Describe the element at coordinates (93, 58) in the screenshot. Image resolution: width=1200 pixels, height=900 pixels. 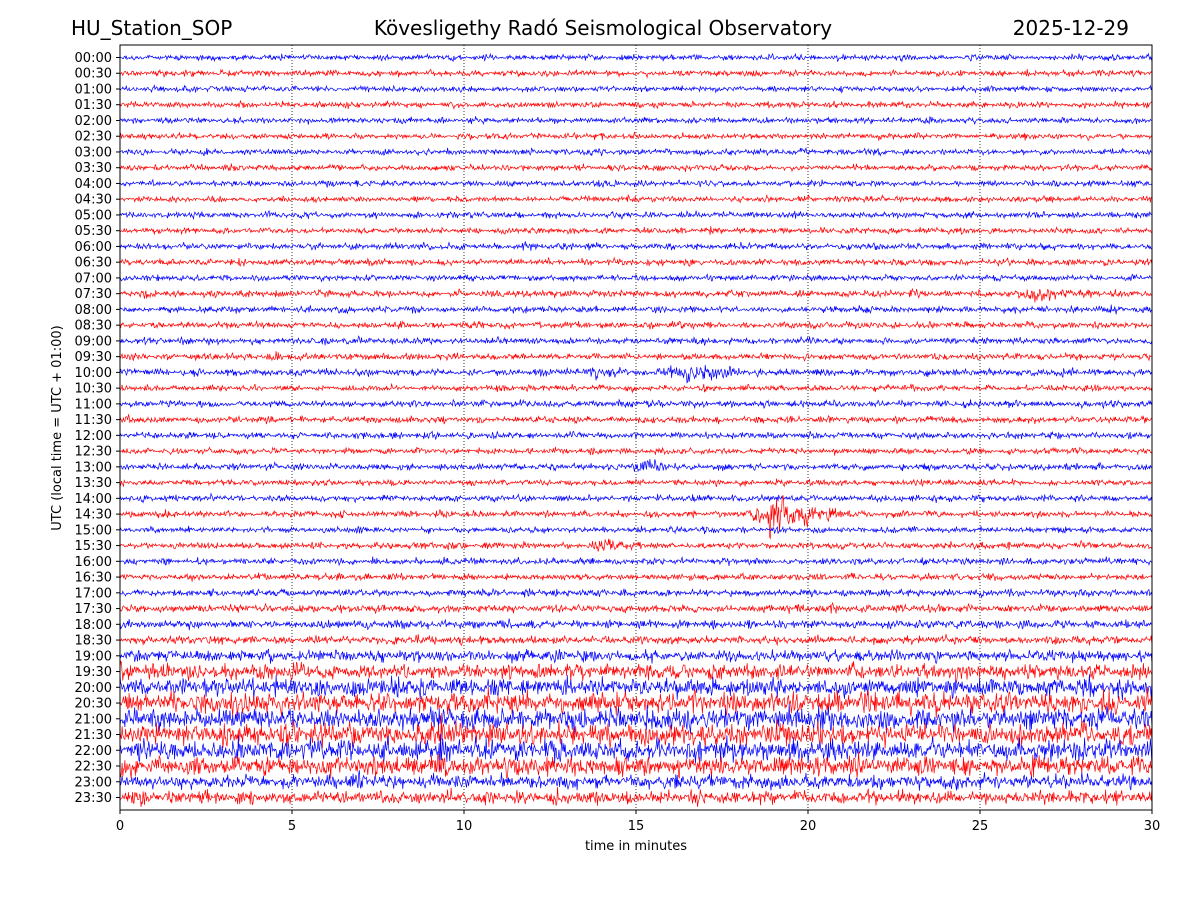
I see `y-tick-label: 00:00` at that location.